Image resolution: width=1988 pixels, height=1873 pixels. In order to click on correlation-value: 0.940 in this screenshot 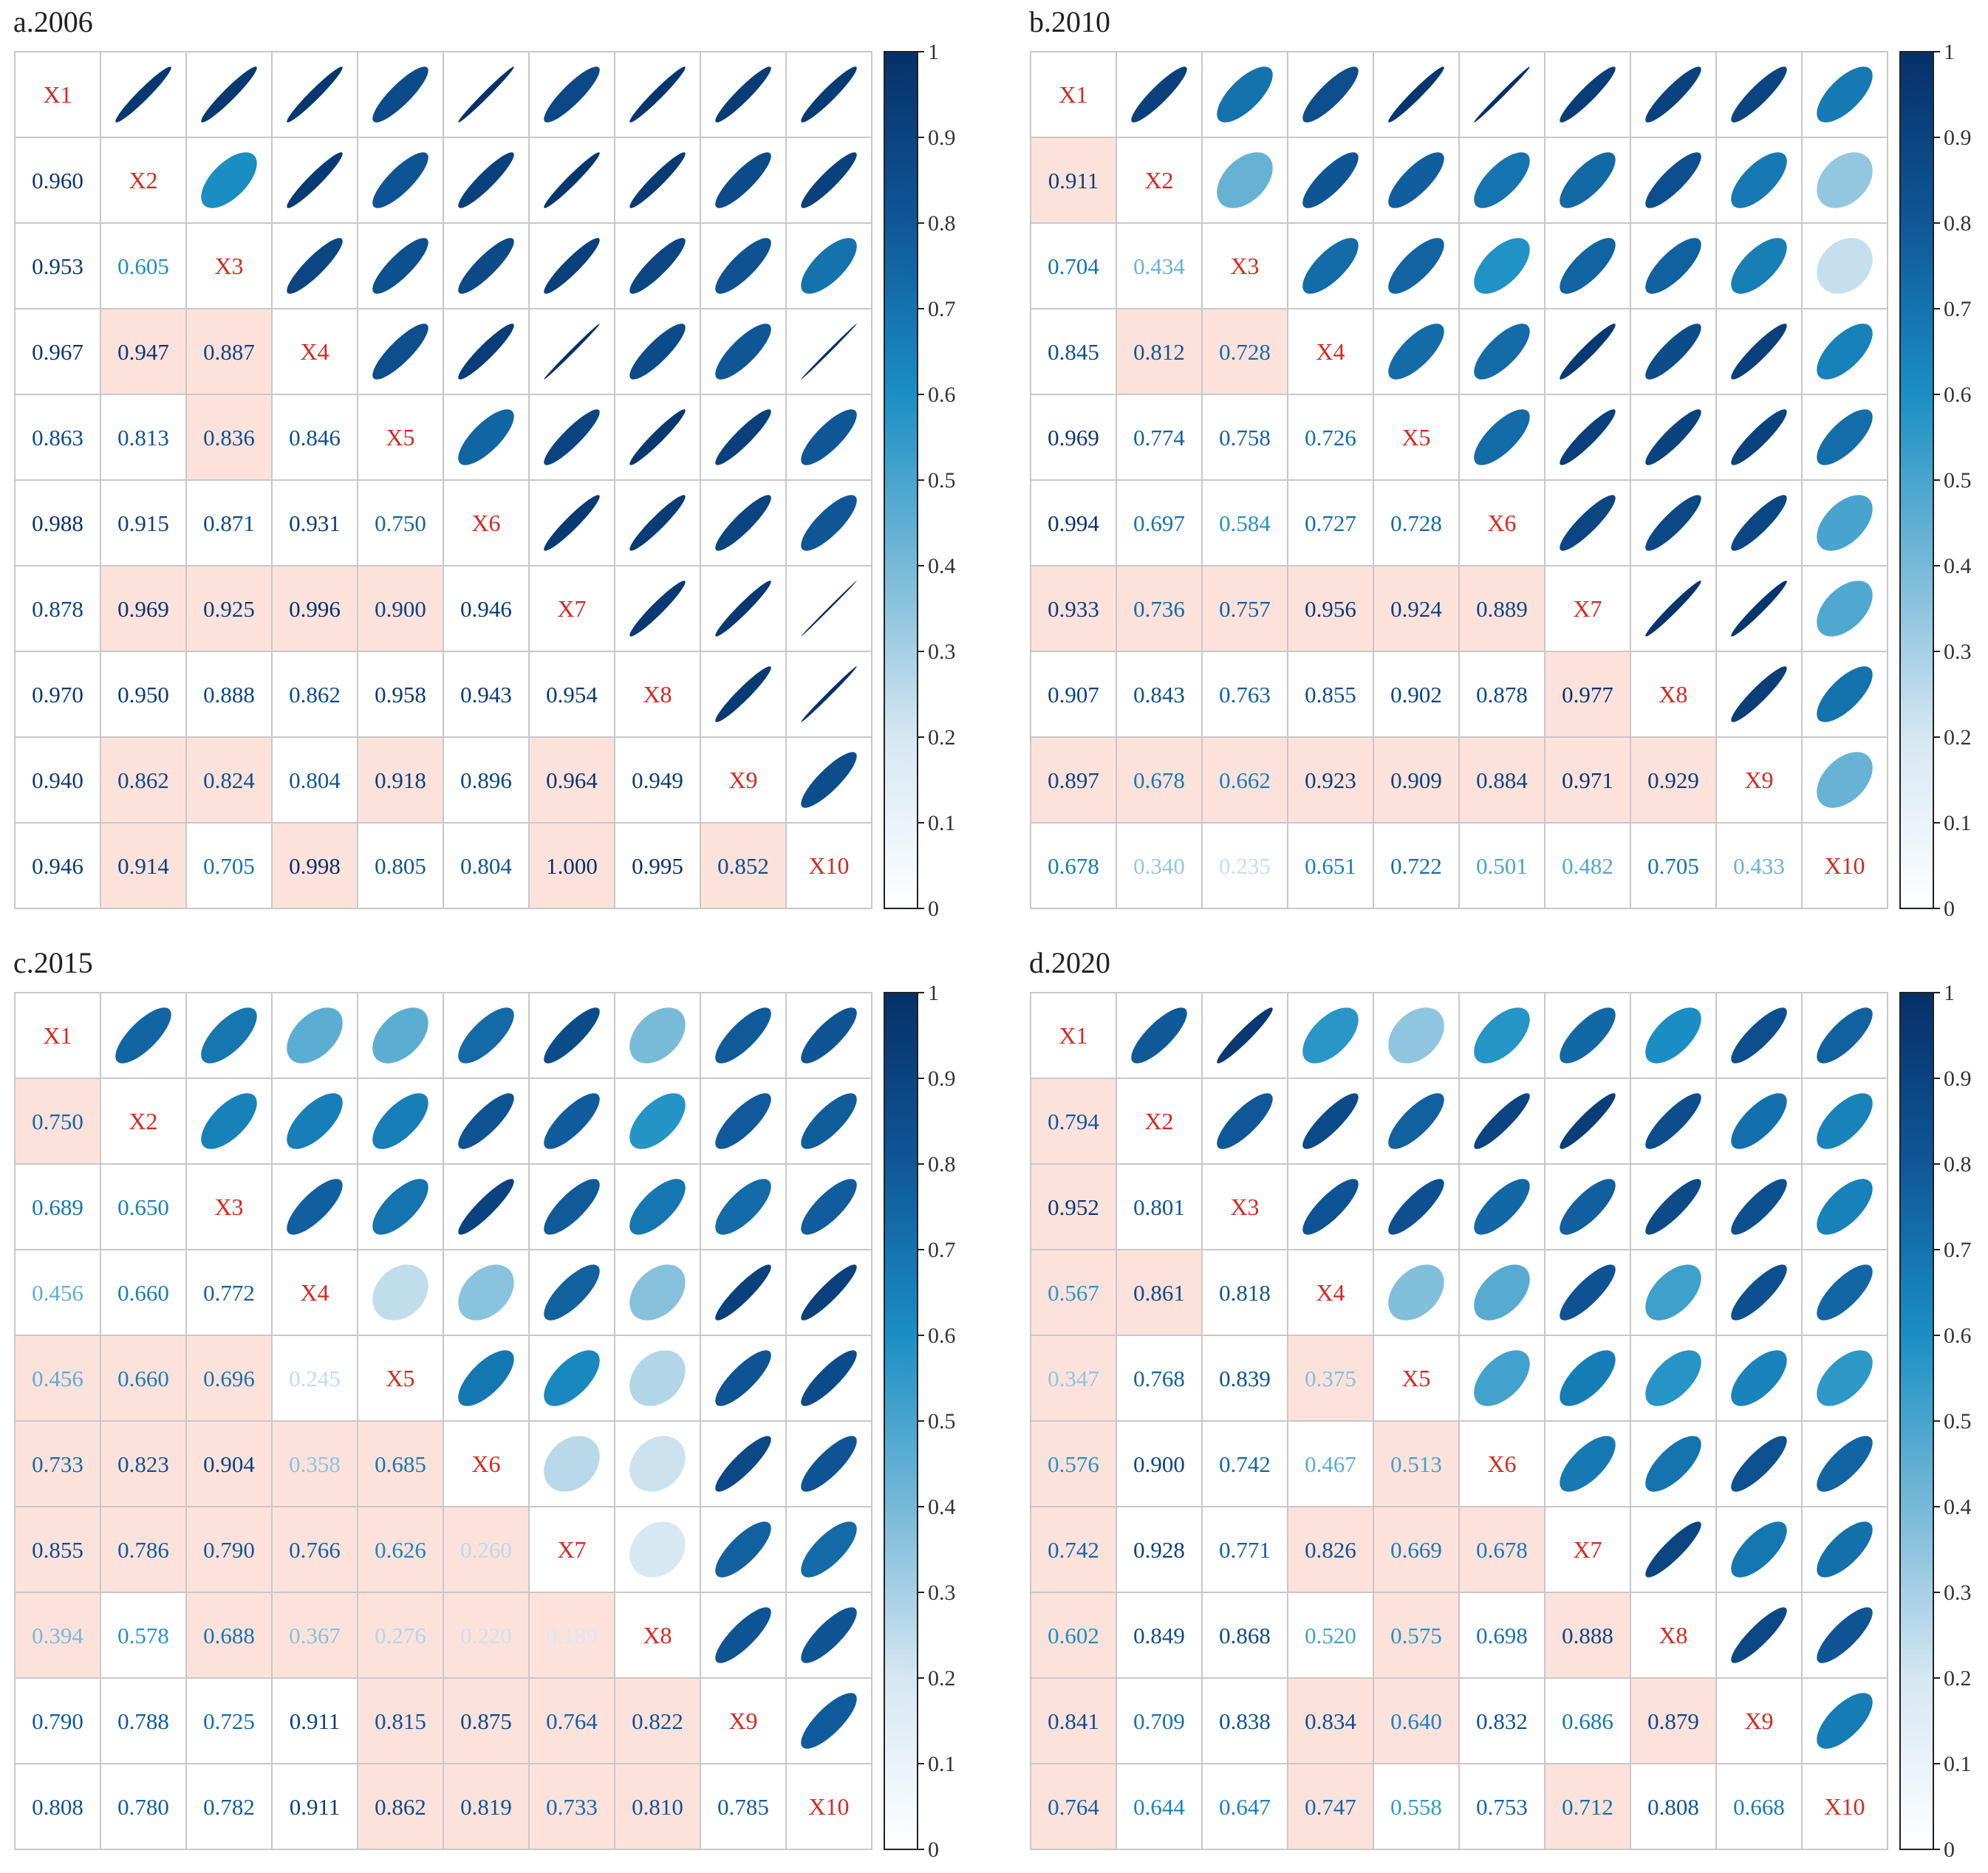, I will do `click(57, 780)`.